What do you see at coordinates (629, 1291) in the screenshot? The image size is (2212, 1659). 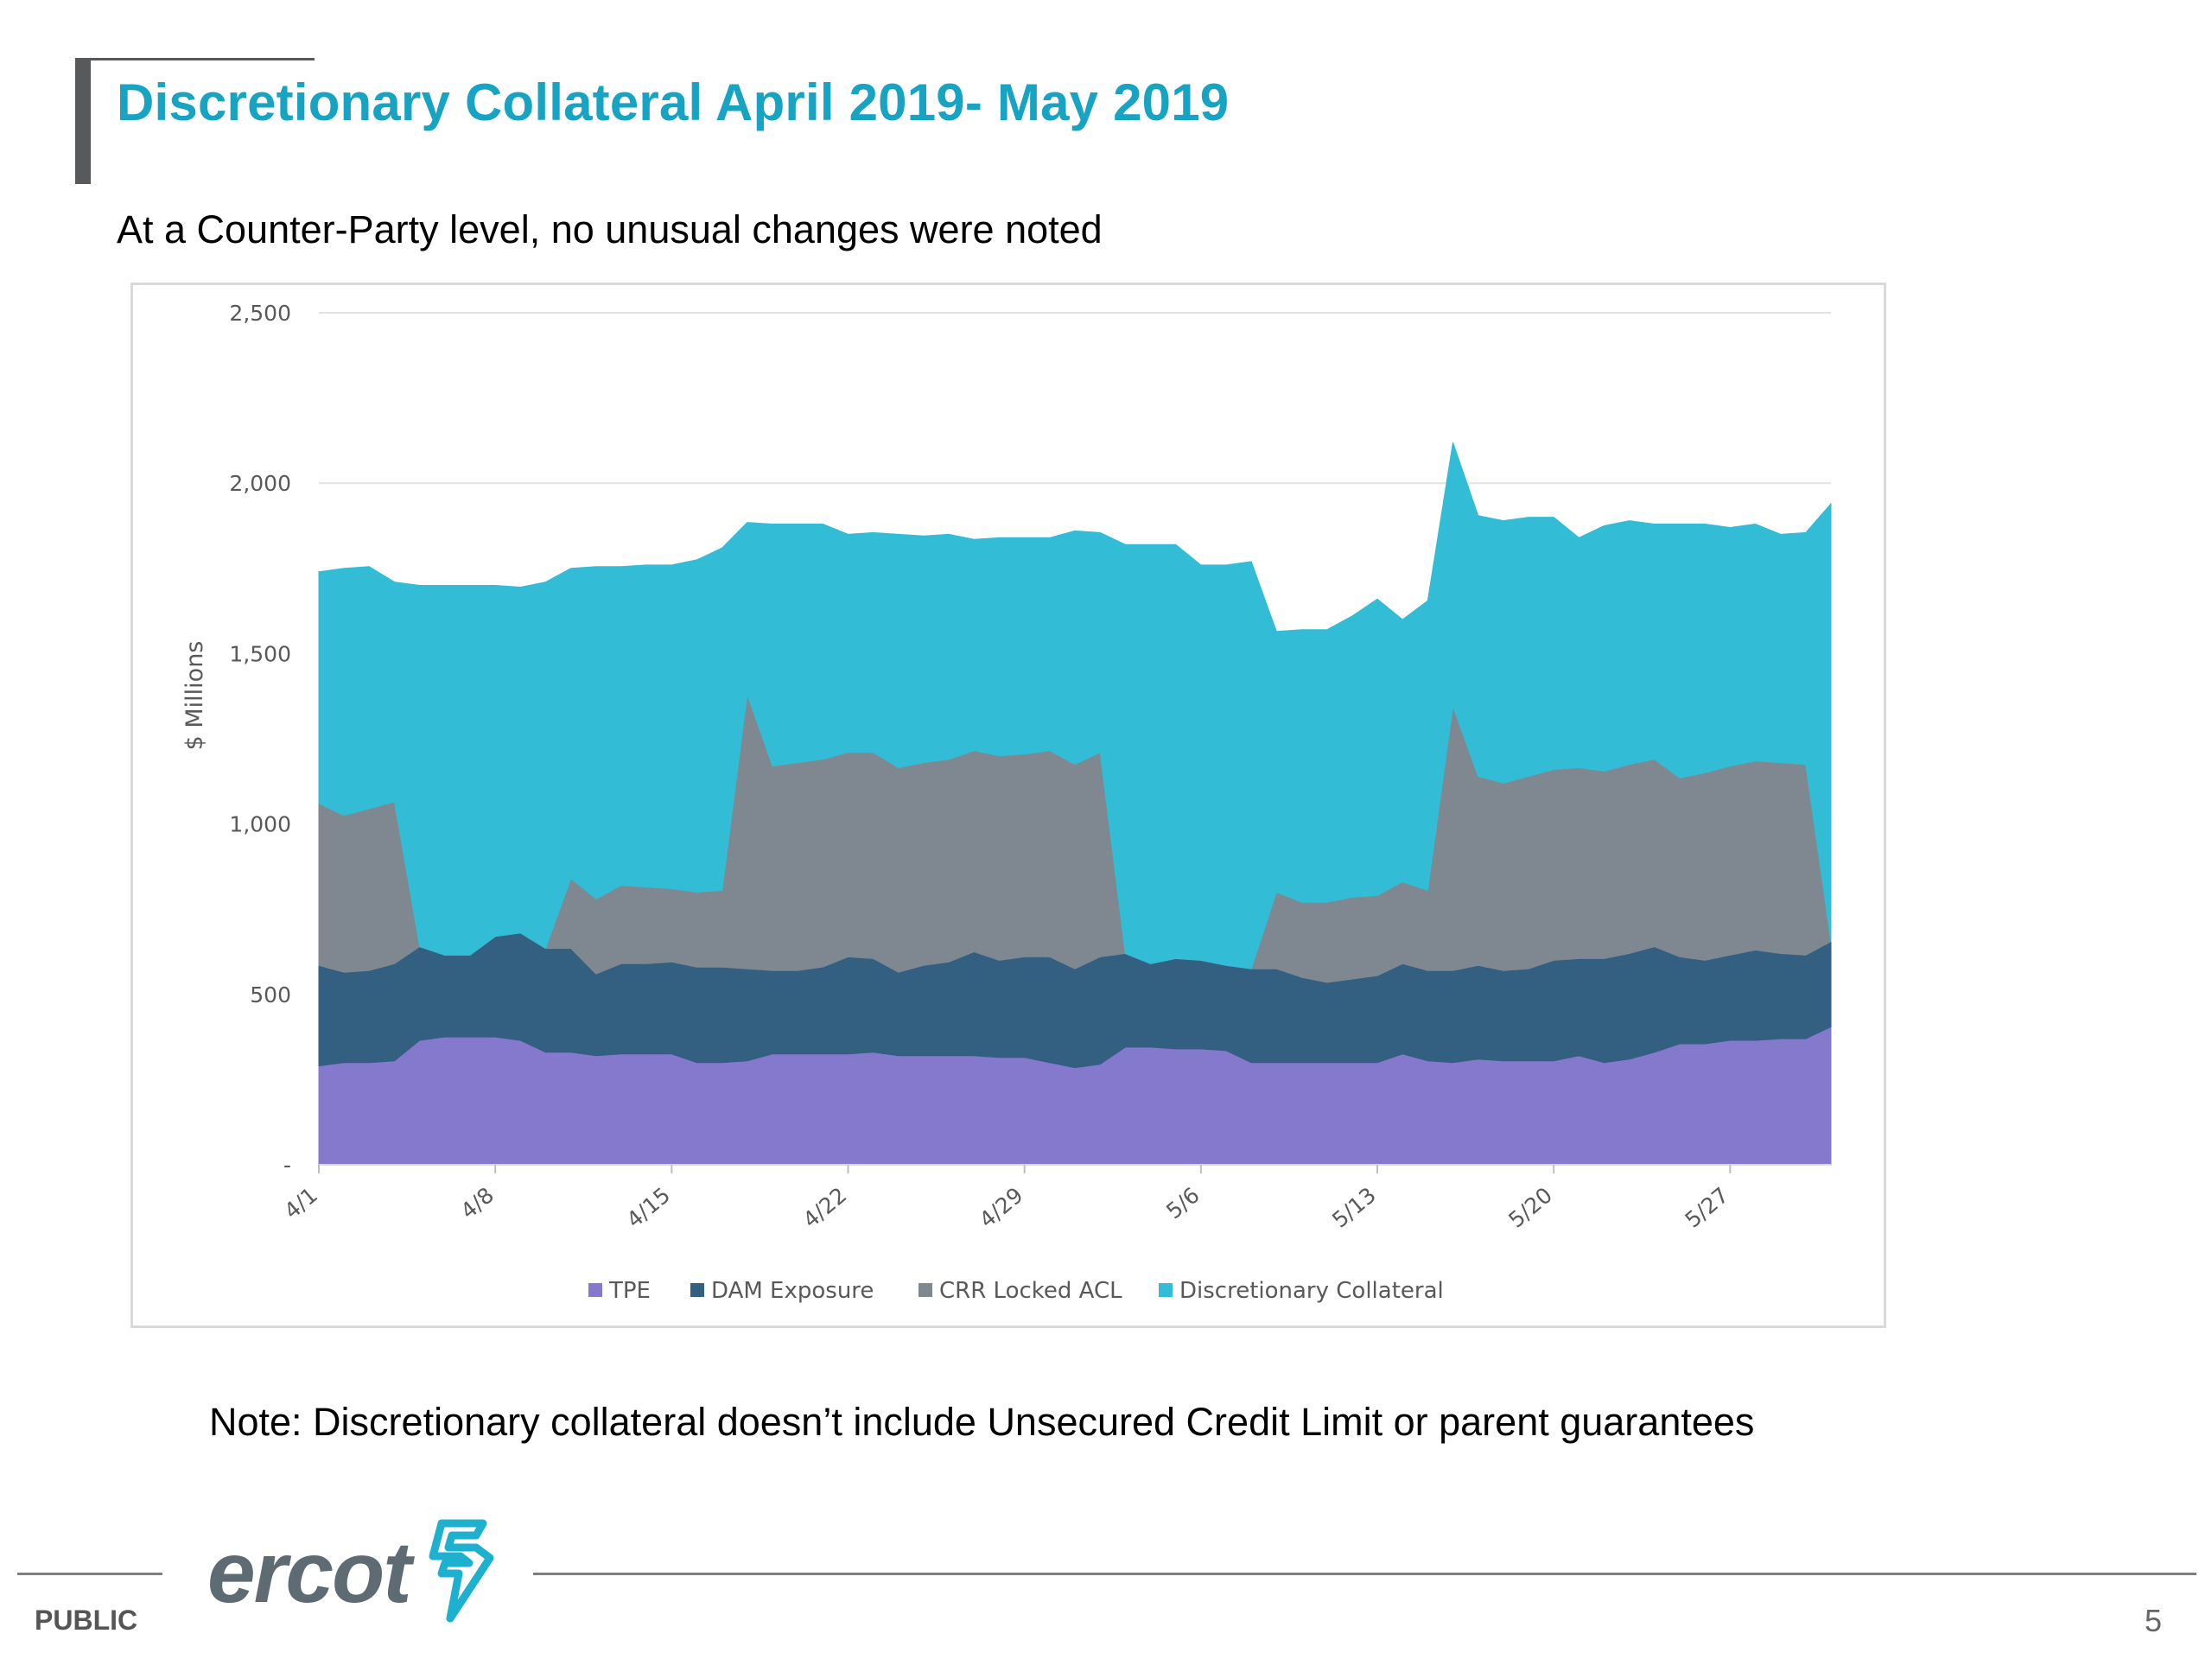 I see `legend-label: TPE` at bounding box center [629, 1291].